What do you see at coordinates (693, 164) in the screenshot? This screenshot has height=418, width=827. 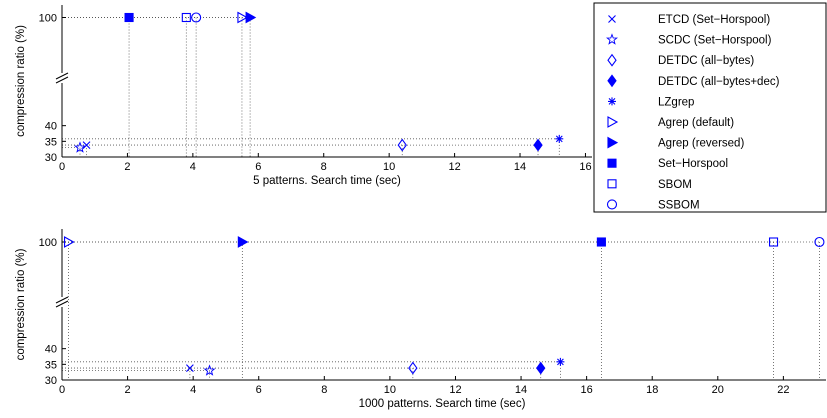 I see `legend-label: Set−Horspool` at bounding box center [693, 164].